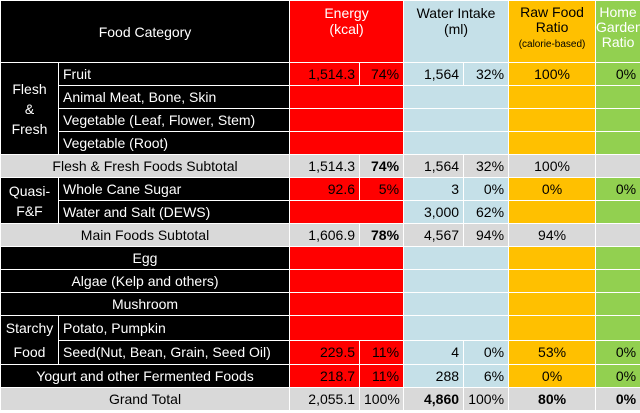  Describe the element at coordinates (145, 31) in the screenshot. I see `header-food-category: Food Category` at that location.